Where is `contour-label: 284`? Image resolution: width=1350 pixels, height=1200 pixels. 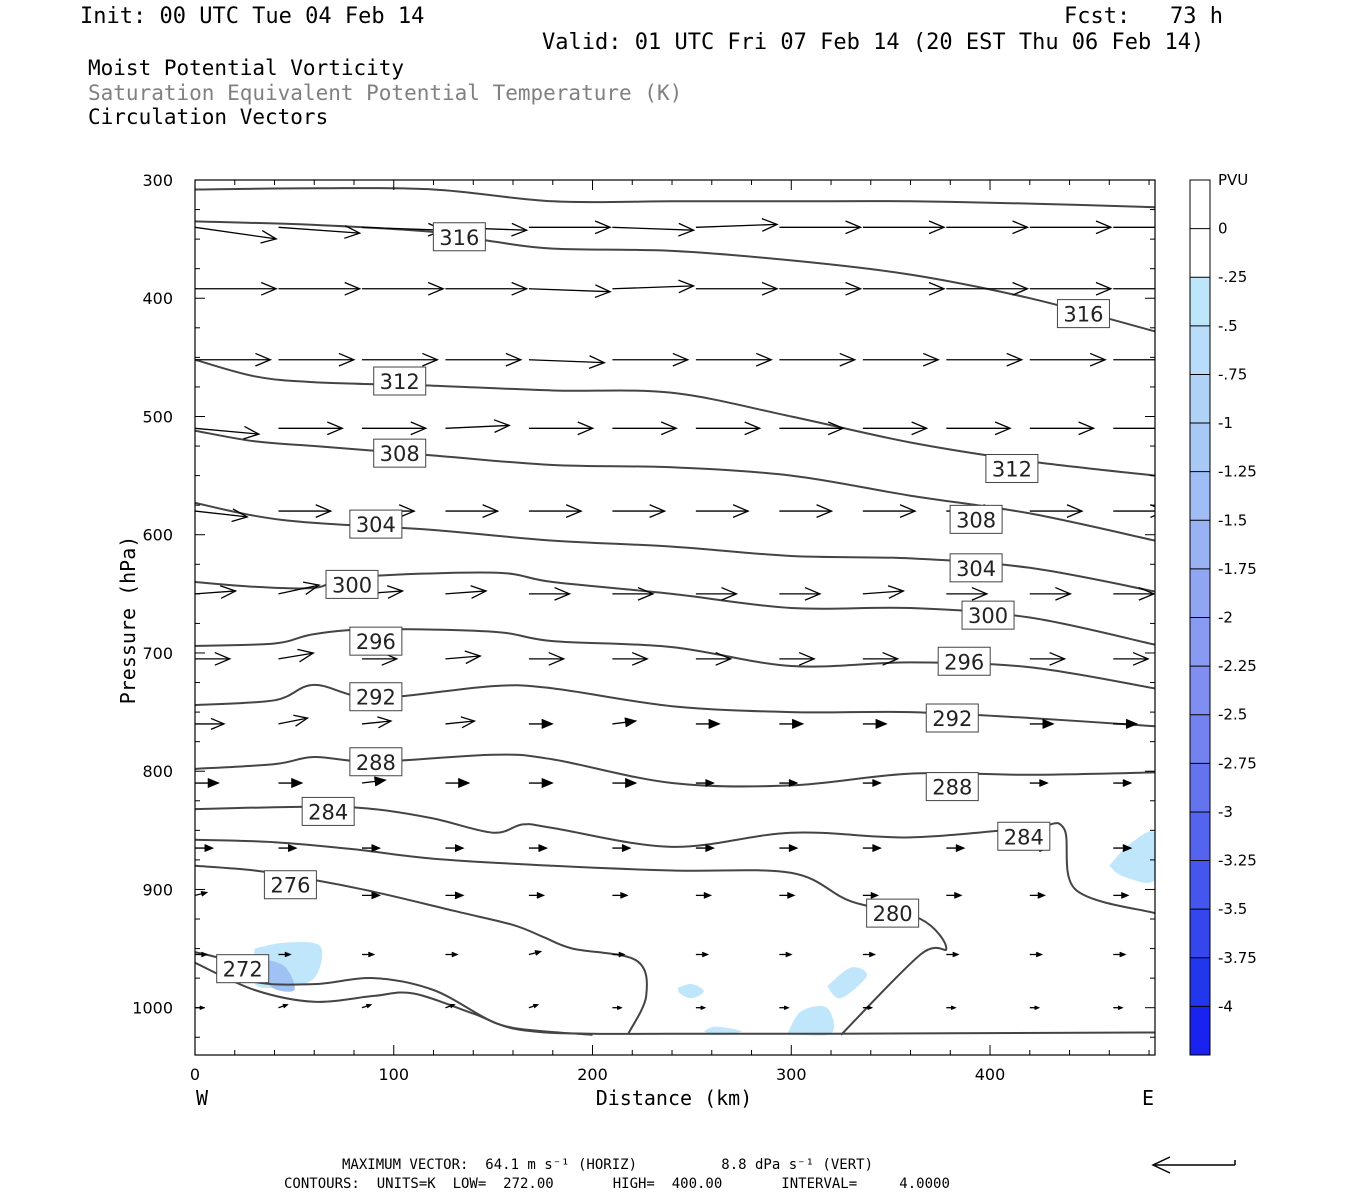
contour-label: 284 is located at coordinates (1024, 836).